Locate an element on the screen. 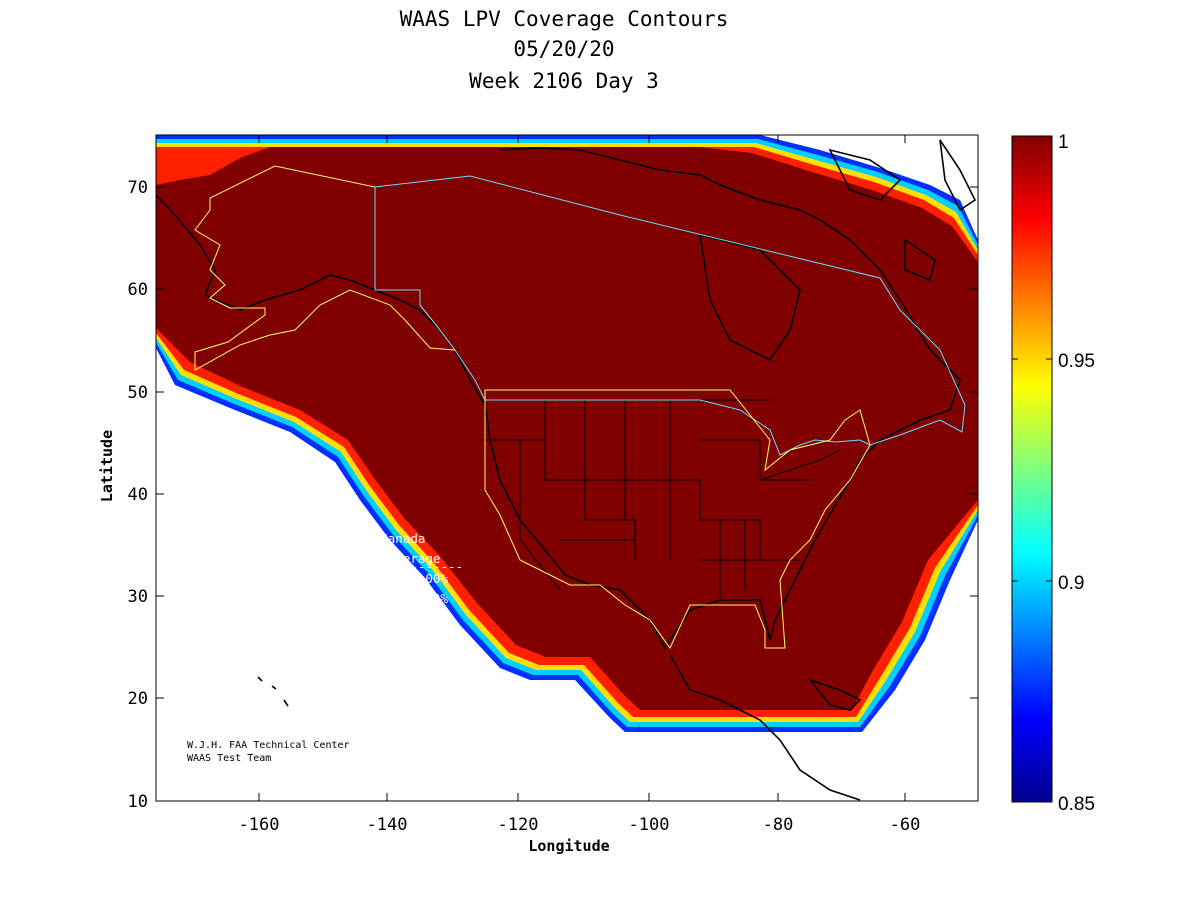 This screenshot has height=900, width=1200. x-tick-label: -100 is located at coordinates (649, 825).